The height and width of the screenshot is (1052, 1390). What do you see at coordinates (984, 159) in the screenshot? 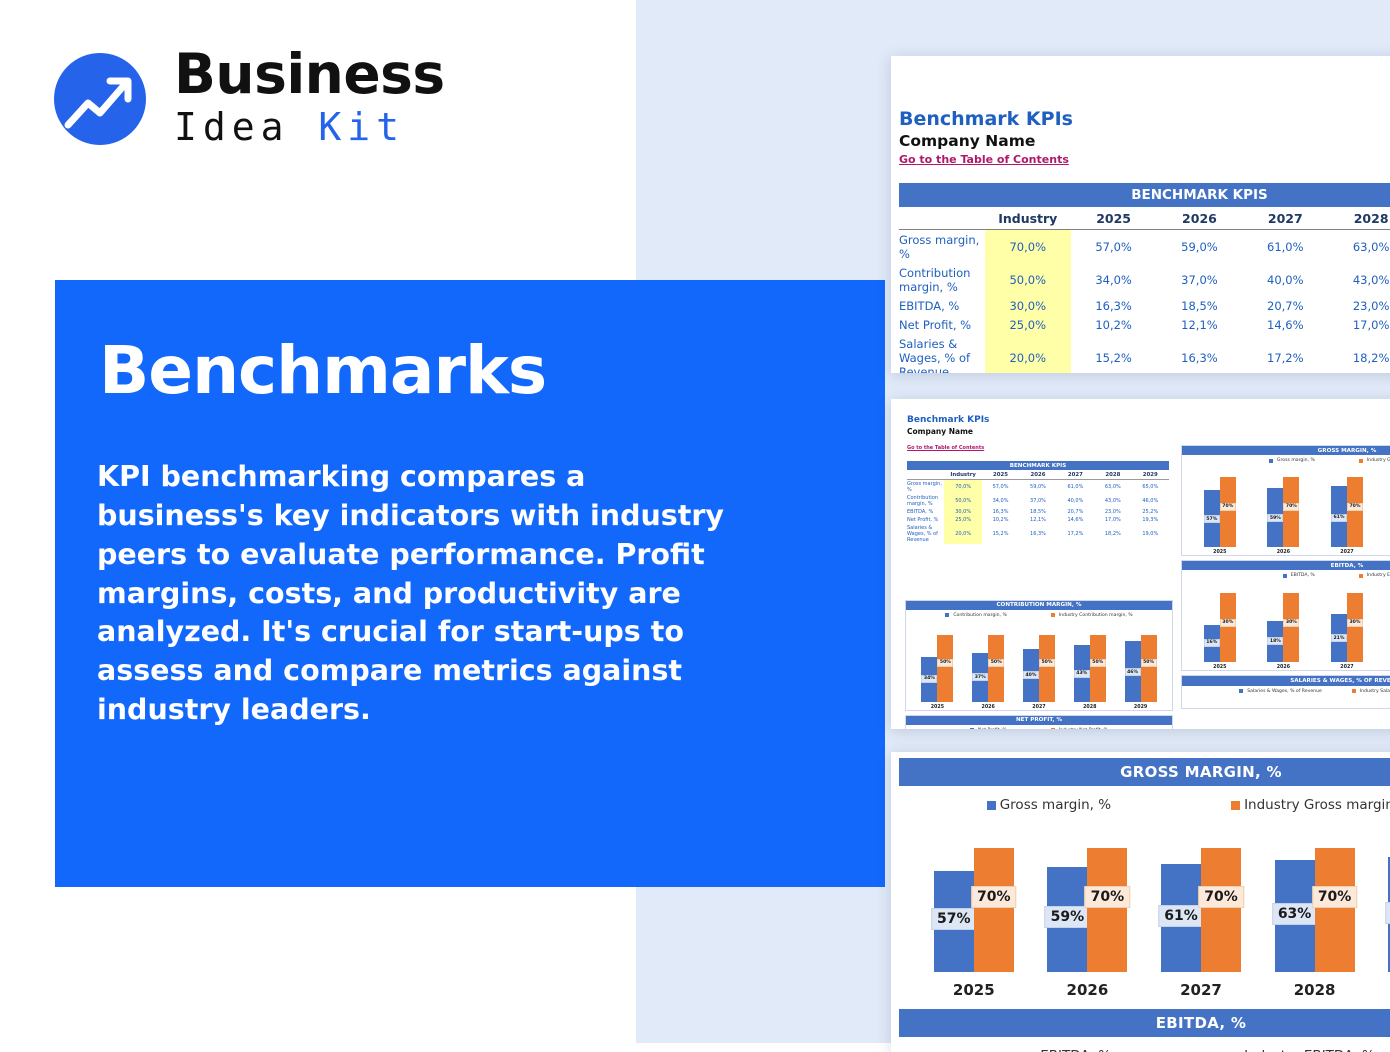
I see `table-of-contents-link: Go to the Table of Contents` at bounding box center [984, 159].